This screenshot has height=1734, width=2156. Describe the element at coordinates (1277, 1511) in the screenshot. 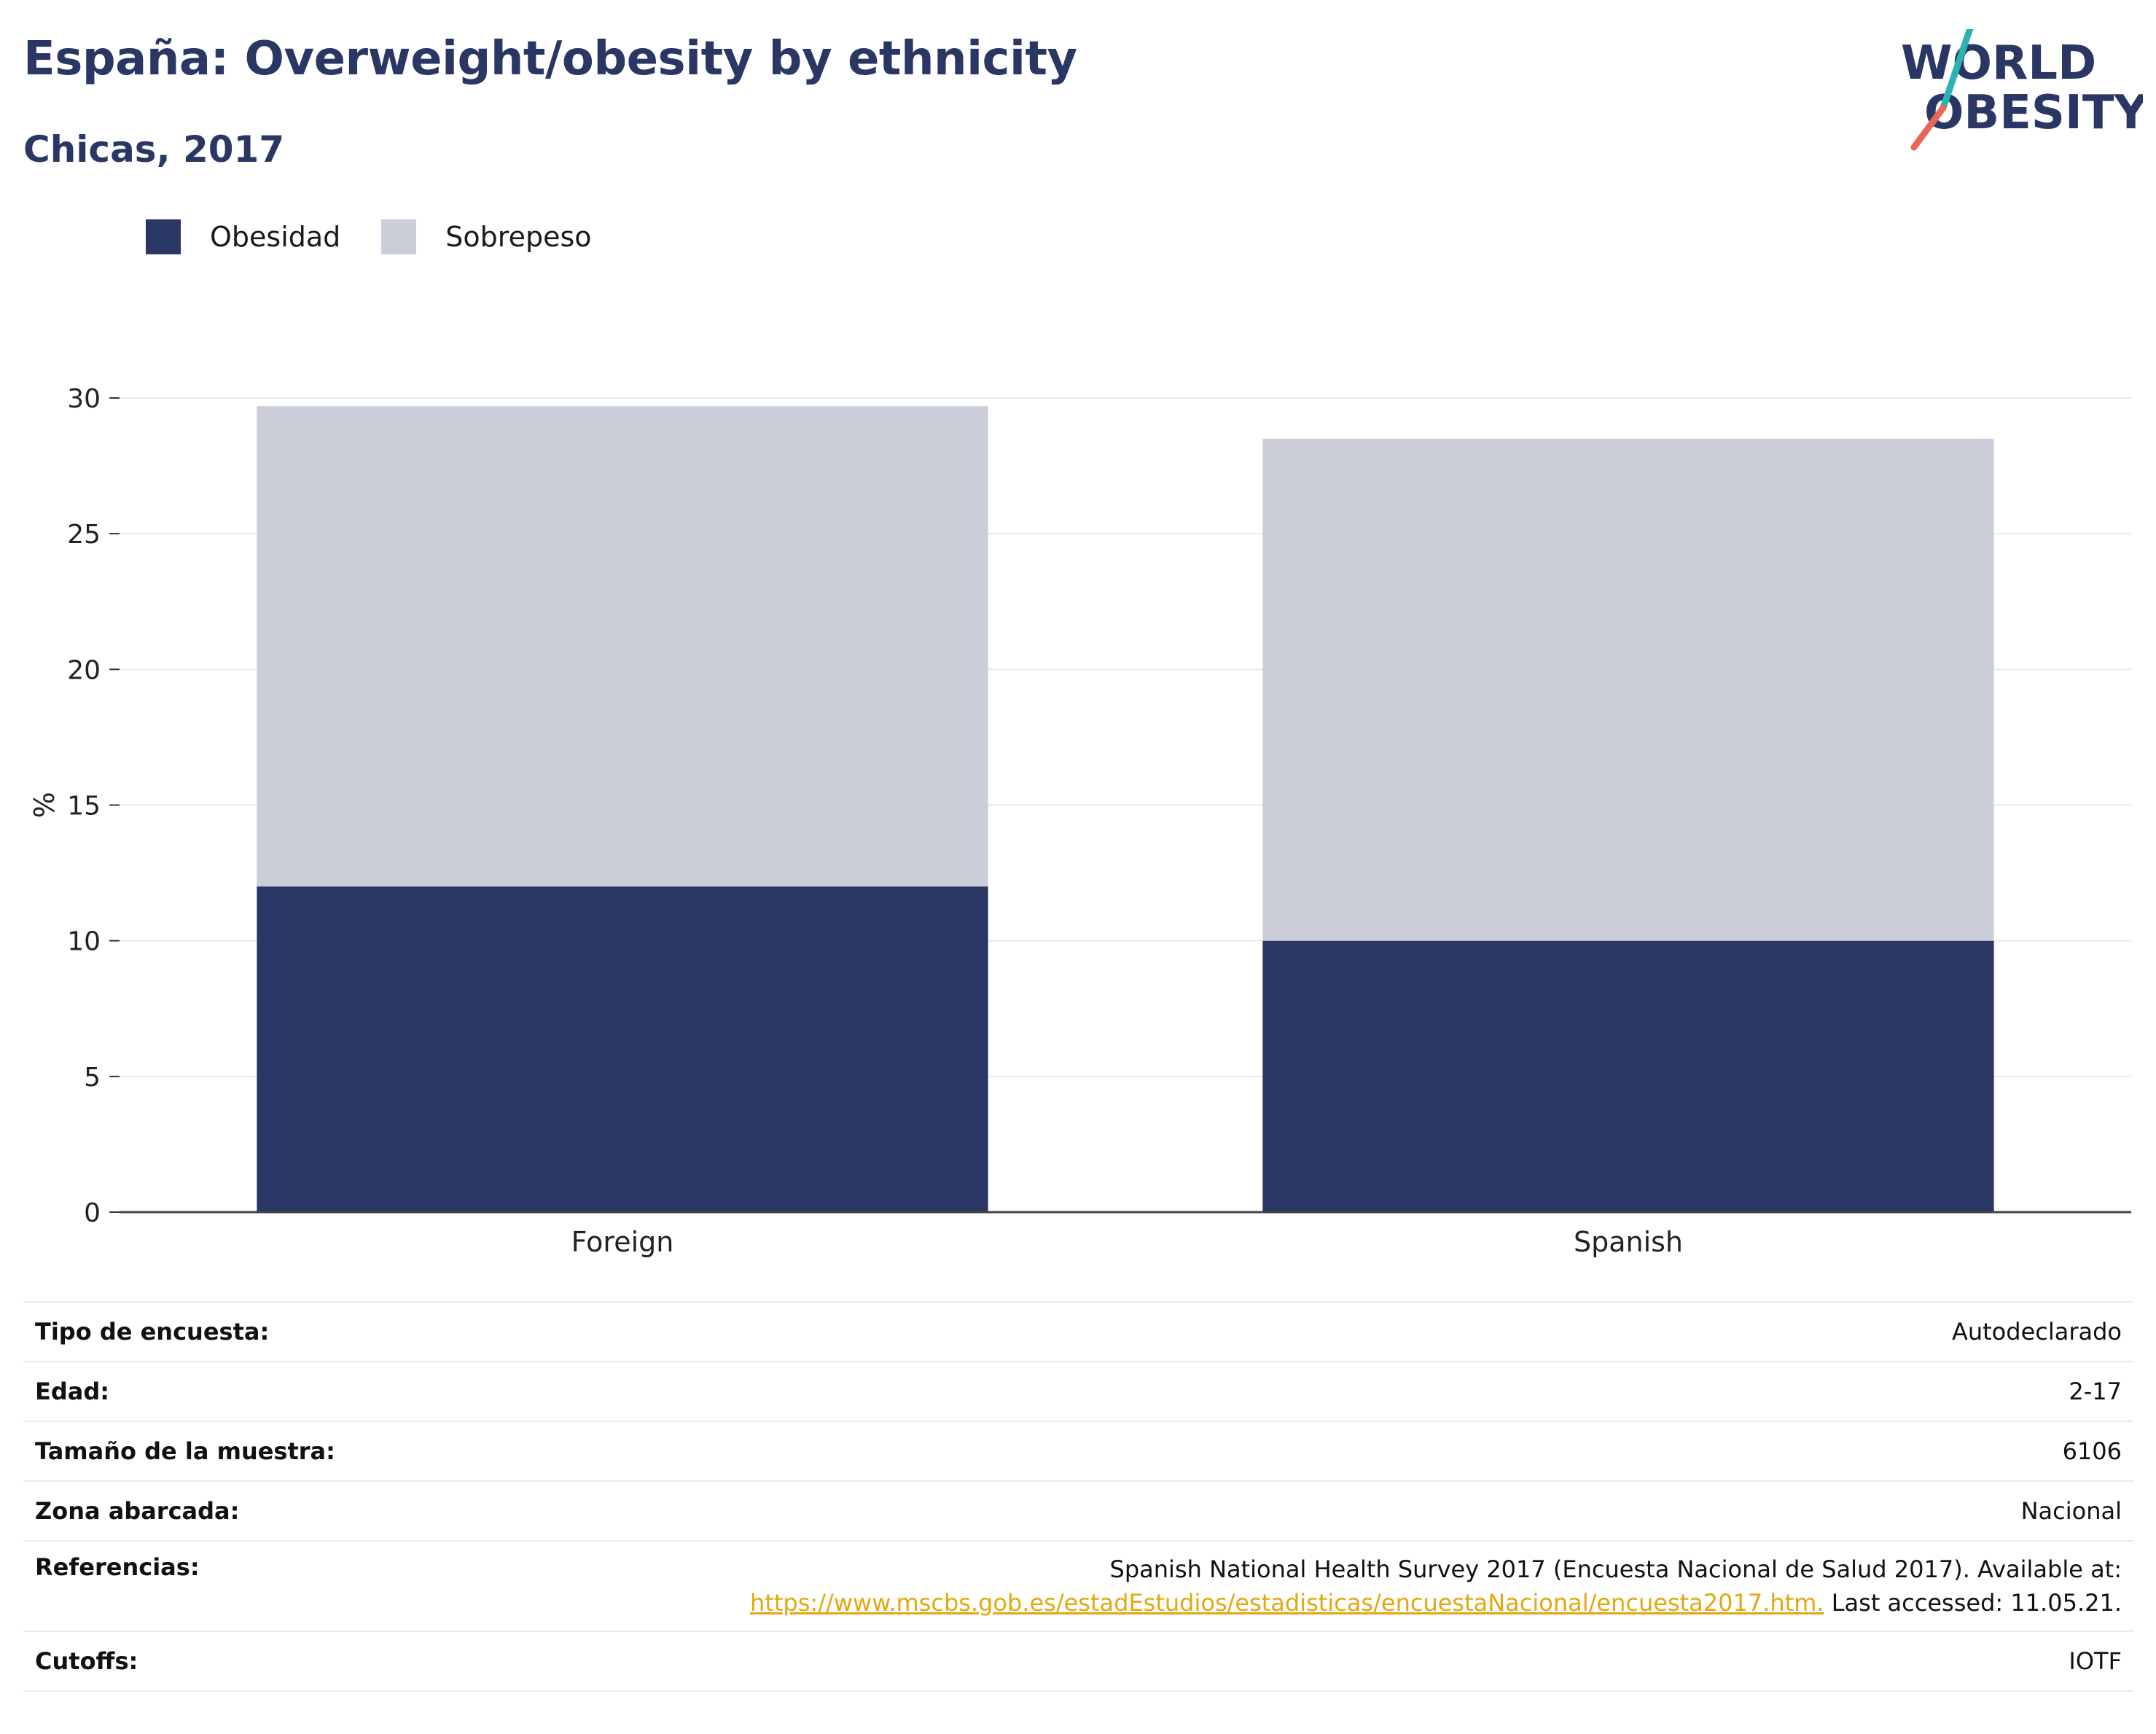

I see `row-value: Nacional` at that location.